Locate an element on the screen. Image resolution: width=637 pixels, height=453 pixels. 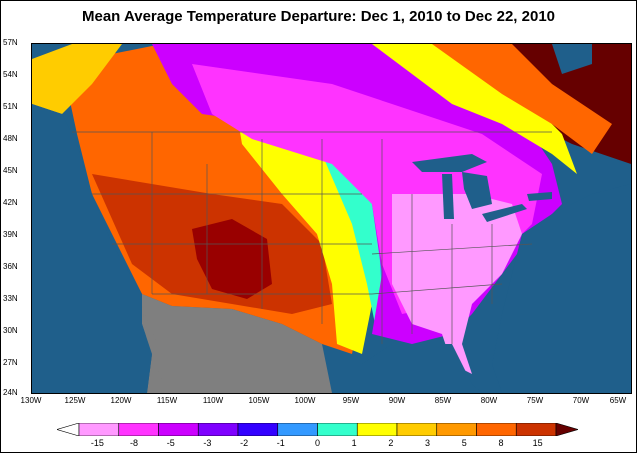
lake-superior is located at coordinates (449, 163).